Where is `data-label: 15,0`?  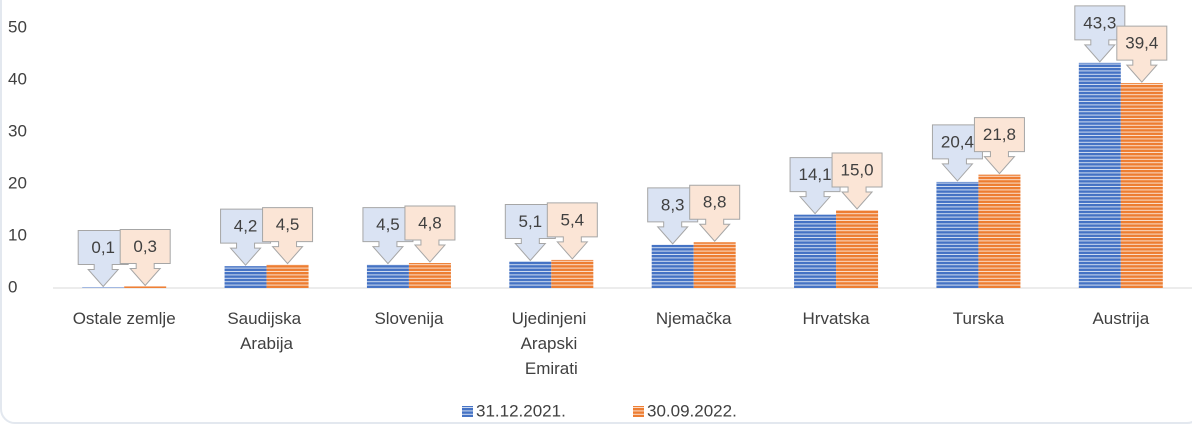 data-label: 15,0 is located at coordinates (857, 169).